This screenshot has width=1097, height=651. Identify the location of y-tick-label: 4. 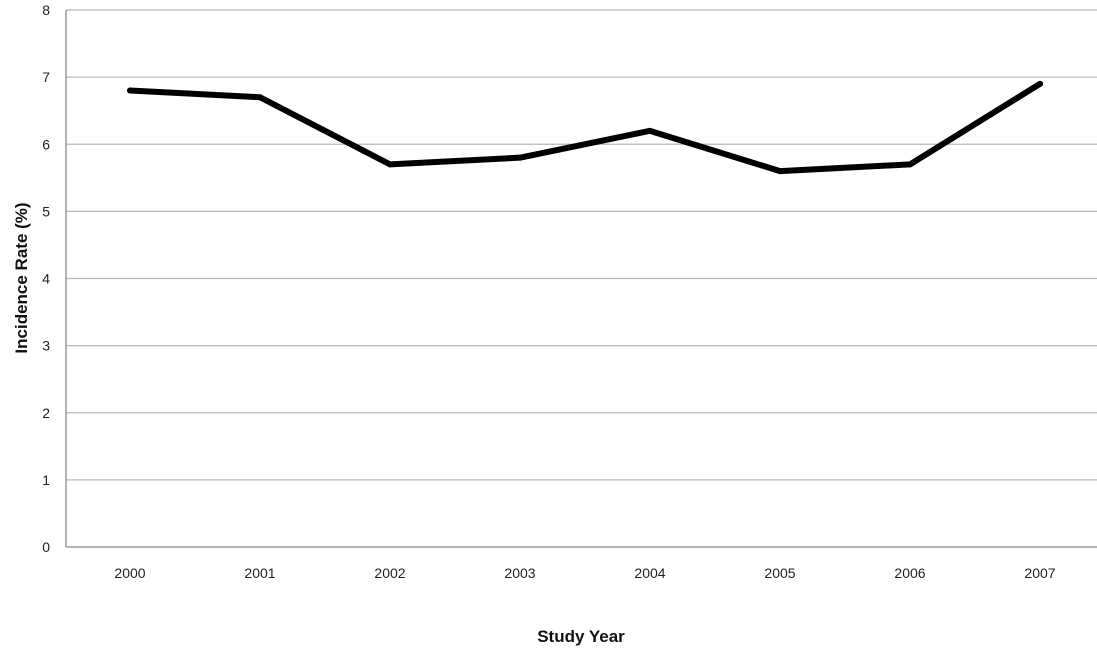
(46, 279).